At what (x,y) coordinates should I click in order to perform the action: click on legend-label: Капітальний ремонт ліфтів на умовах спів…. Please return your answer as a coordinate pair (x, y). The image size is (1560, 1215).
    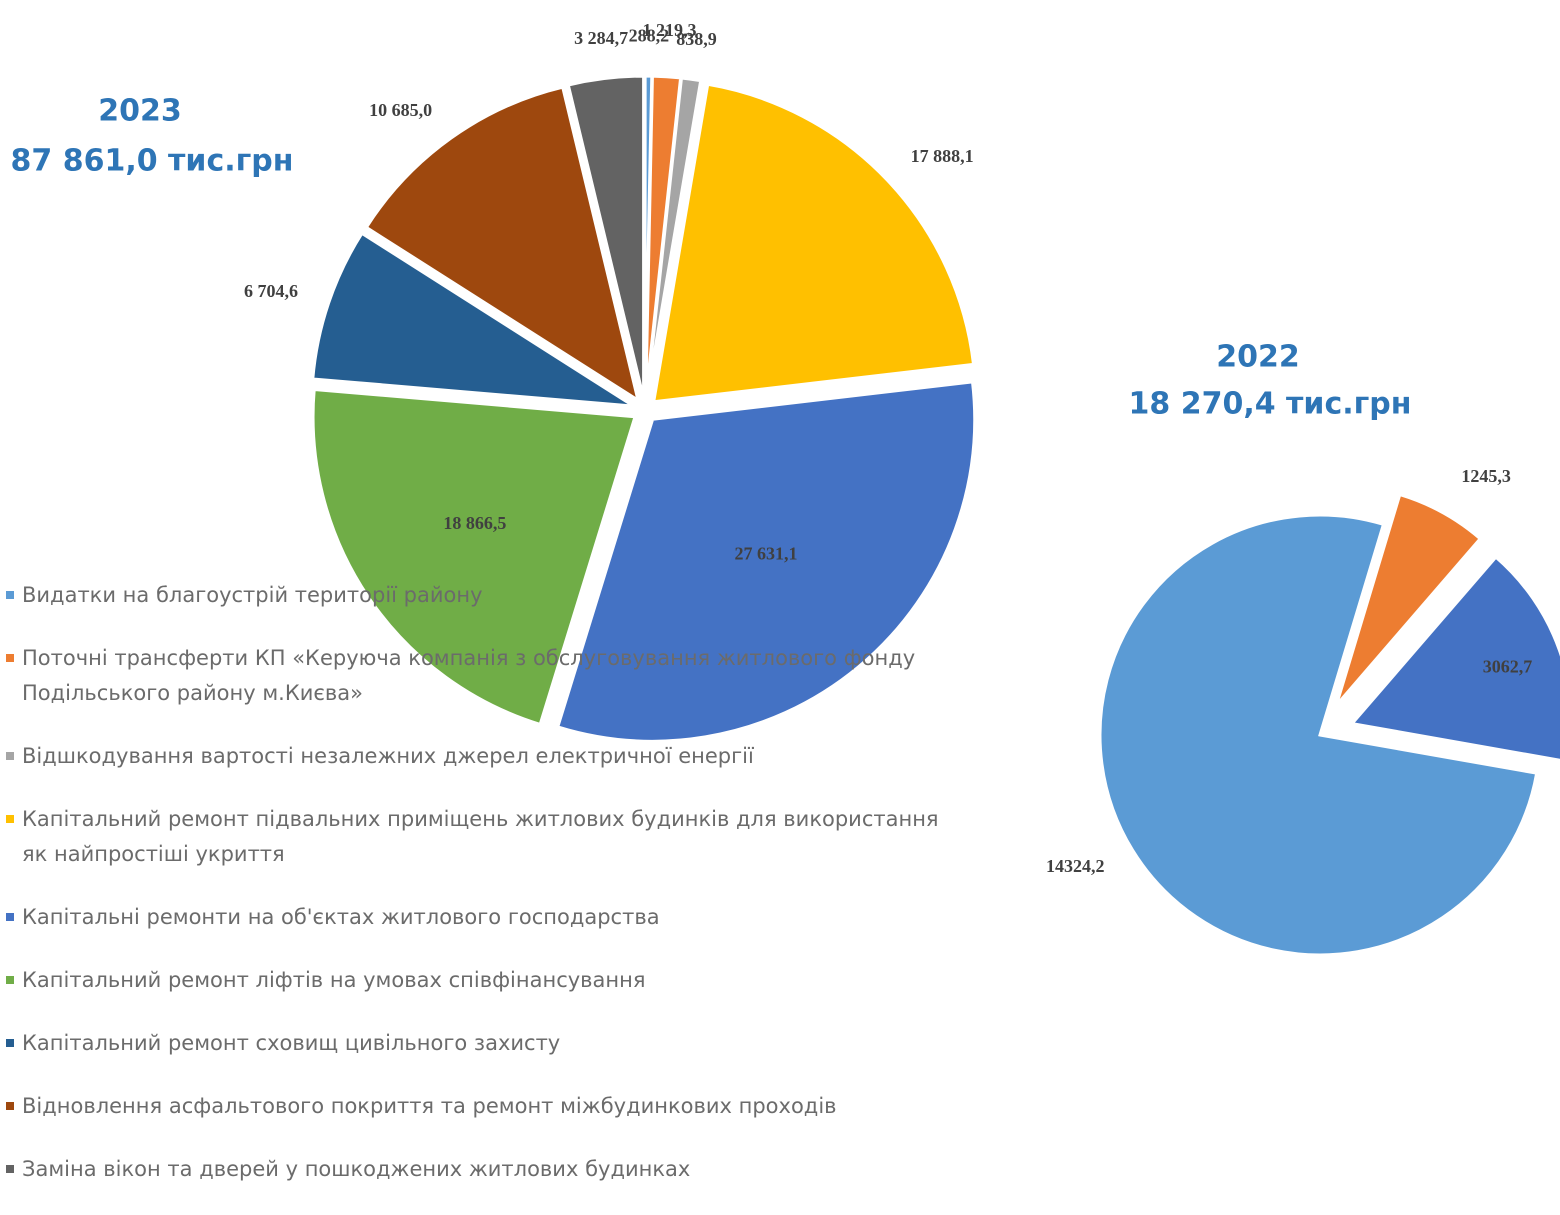
    Looking at the image, I should click on (334, 980).